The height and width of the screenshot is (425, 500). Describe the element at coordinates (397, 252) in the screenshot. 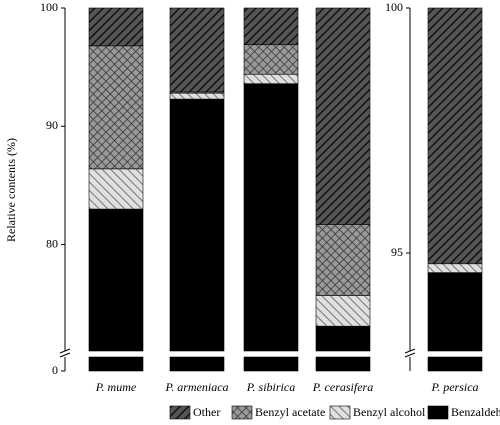

I see `y-tick-label: 95` at that location.